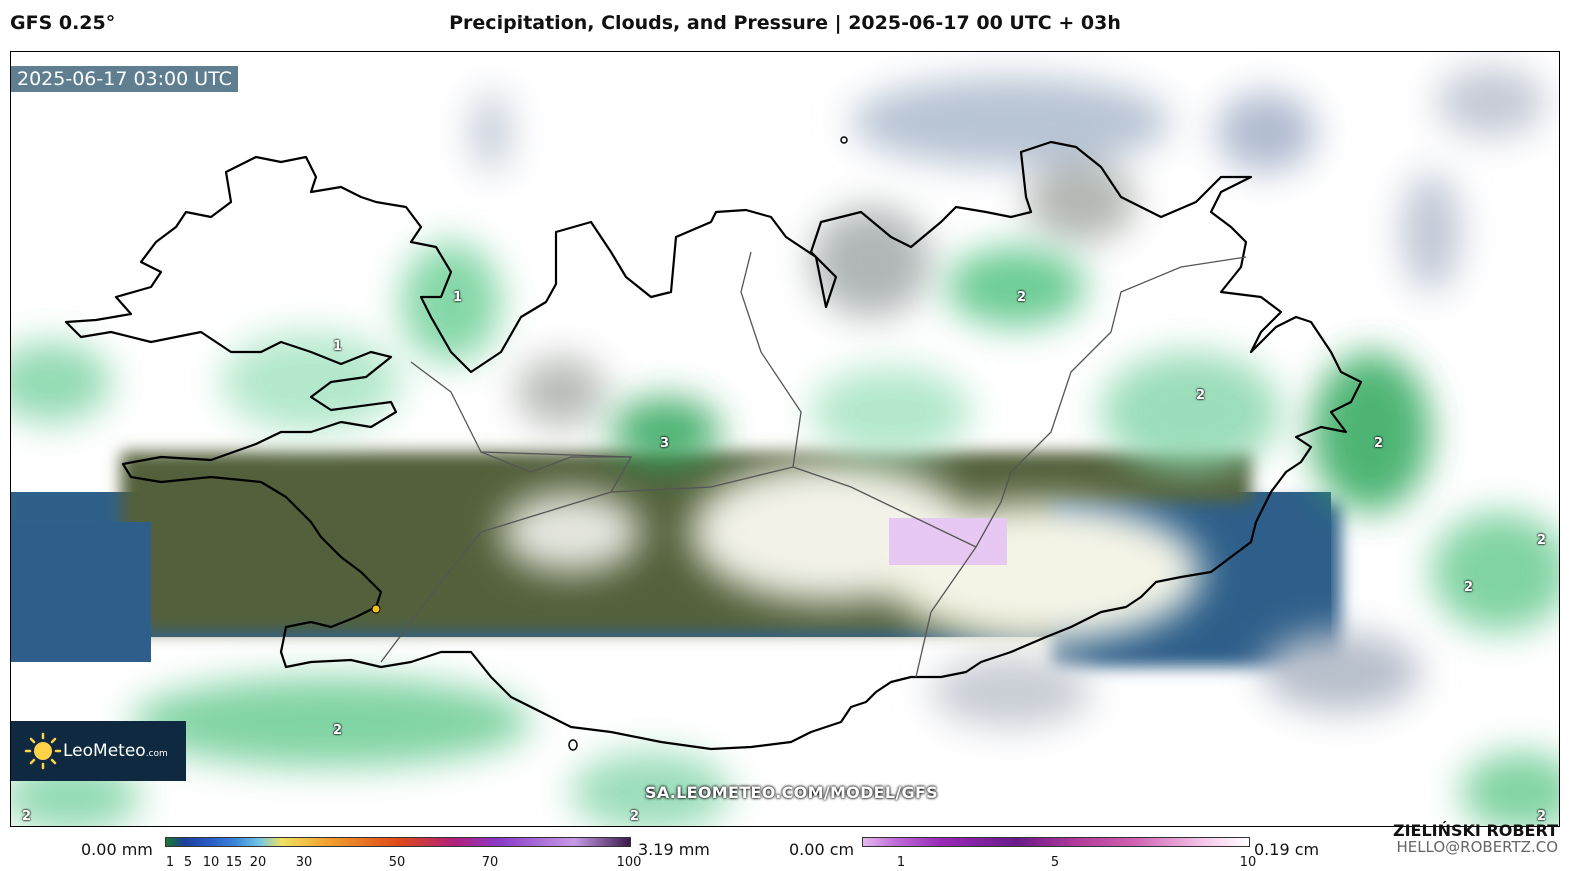  Describe the element at coordinates (1022, 297) in the screenshot. I see `label-2-north: 2` at that location.